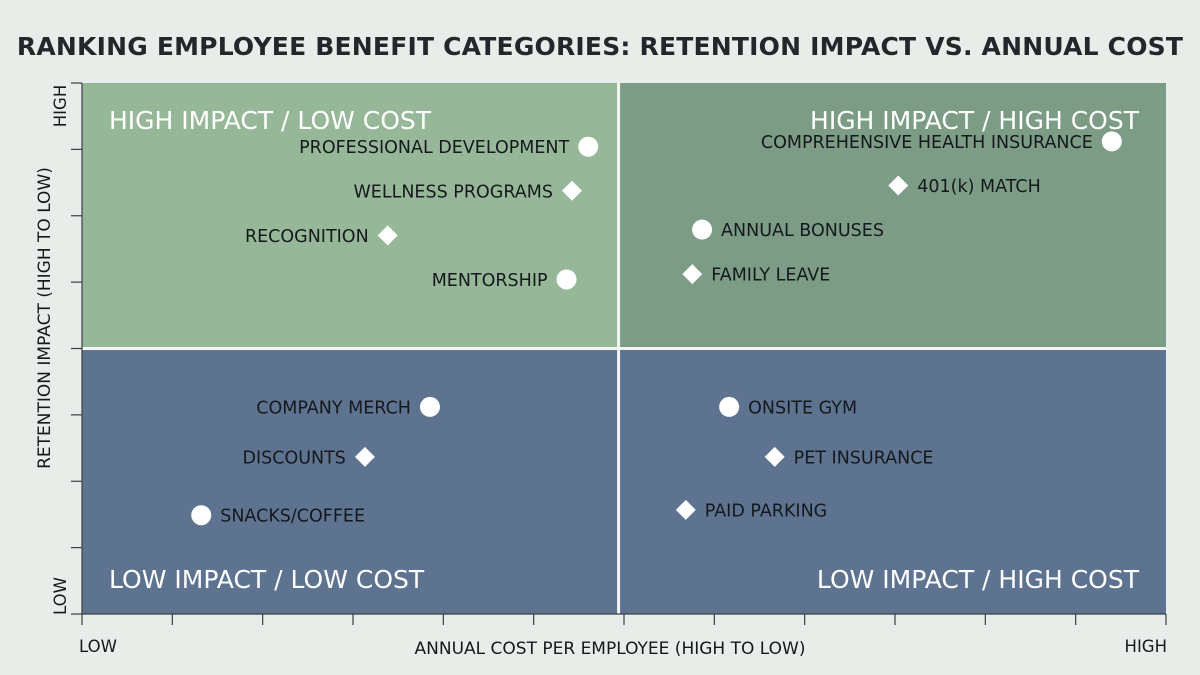 The image size is (1200, 675). I want to click on point-label-family-leave: FAMILY LEAVE, so click(770, 276).